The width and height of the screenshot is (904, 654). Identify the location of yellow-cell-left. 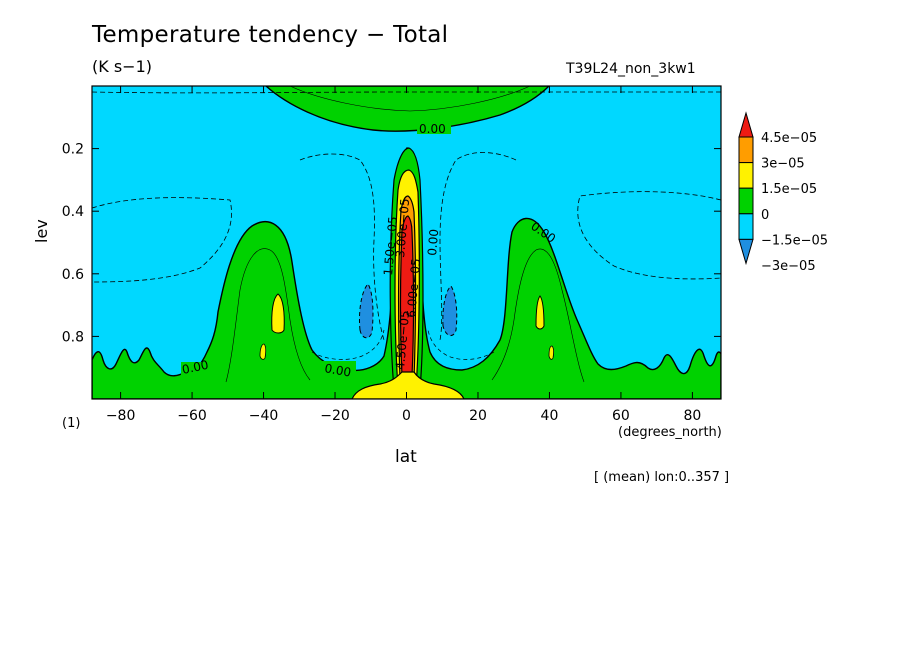
(278, 313).